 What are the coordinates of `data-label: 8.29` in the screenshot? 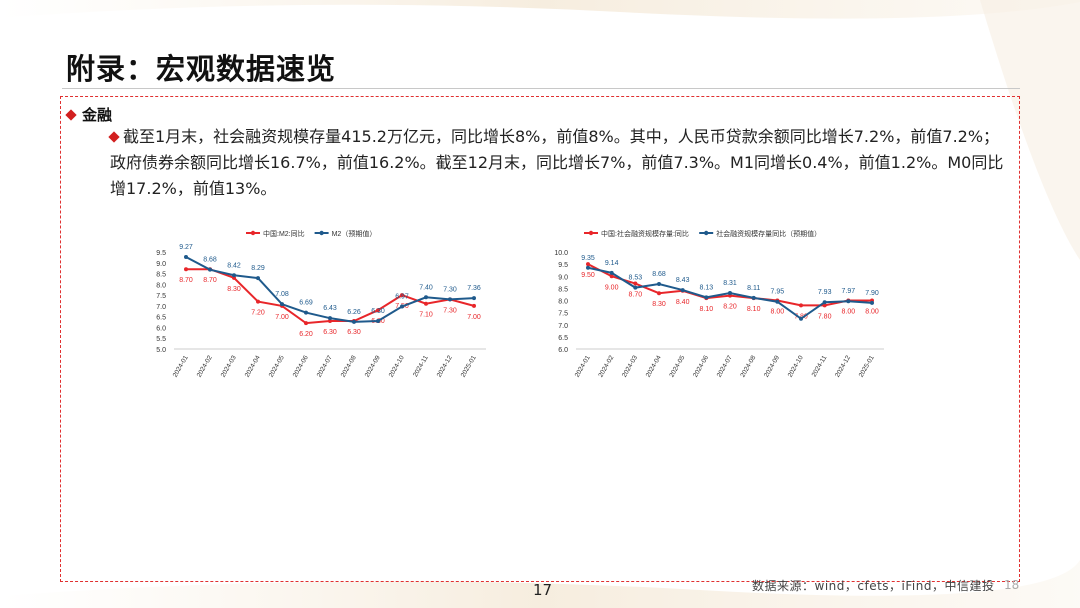 It's located at (258, 268).